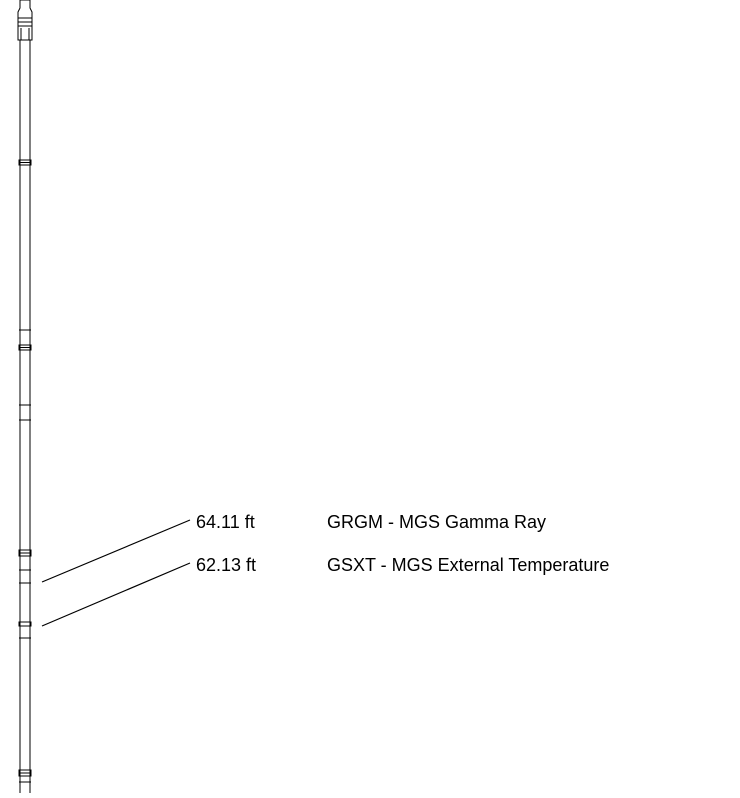 The width and height of the screenshot is (740, 798). I want to click on sensor-name: GRGM - MGS Gamma Ray, so click(436, 522).